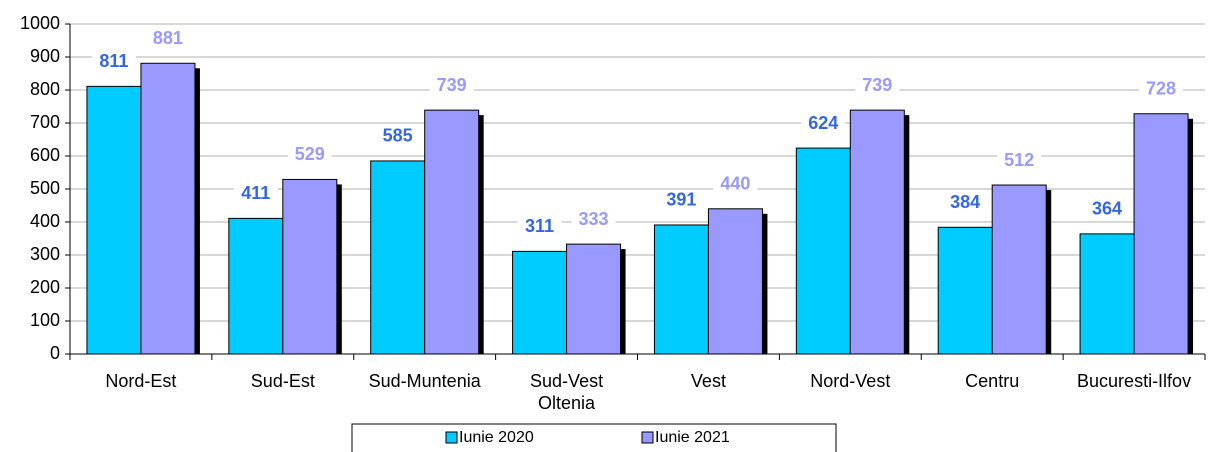  What do you see at coordinates (45, 320) in the screenshot?
I see `y-tick-label: 100` at bounding box center [45, 320].